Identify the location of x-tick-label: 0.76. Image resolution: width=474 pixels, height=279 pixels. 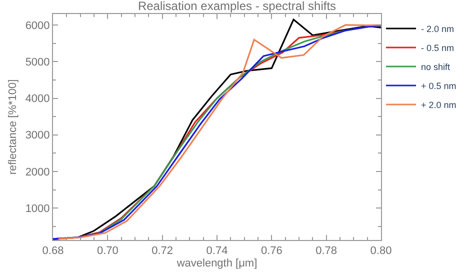
(271, 251).